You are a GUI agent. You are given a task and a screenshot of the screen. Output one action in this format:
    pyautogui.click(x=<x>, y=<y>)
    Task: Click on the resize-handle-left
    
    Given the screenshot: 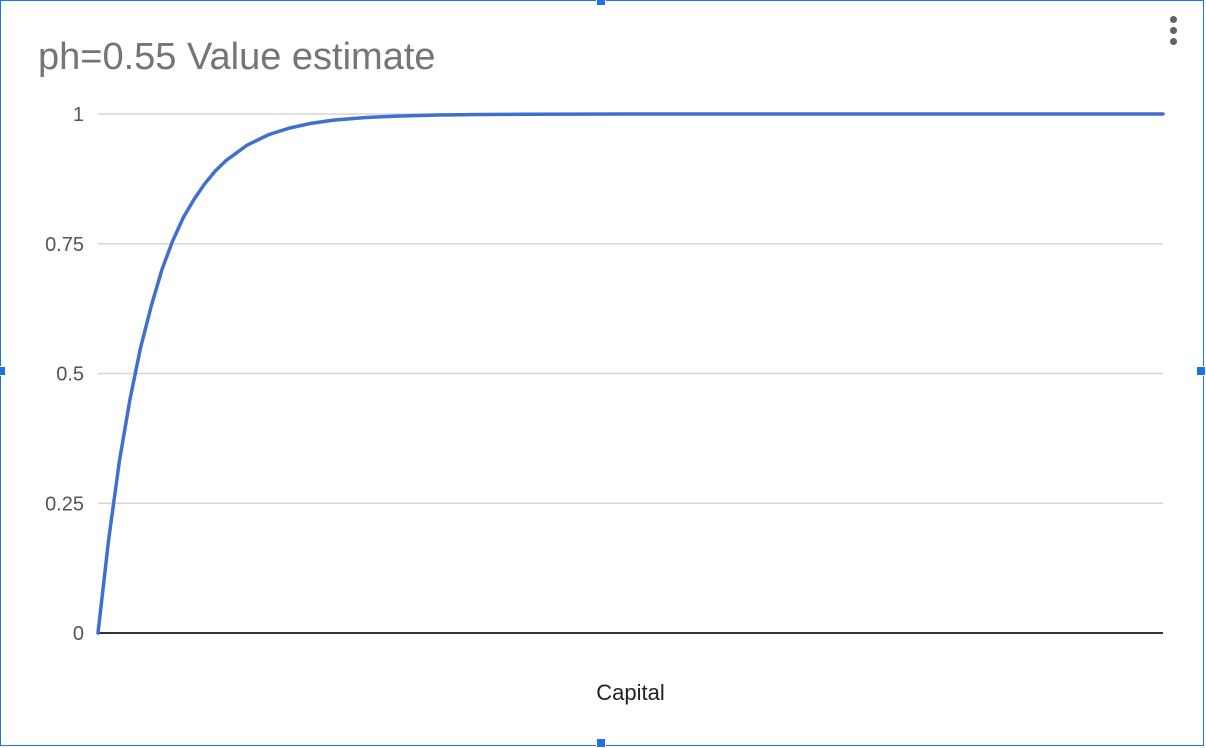 What is the action you would take?
    pyautogui.click(x=3, y=371)
    